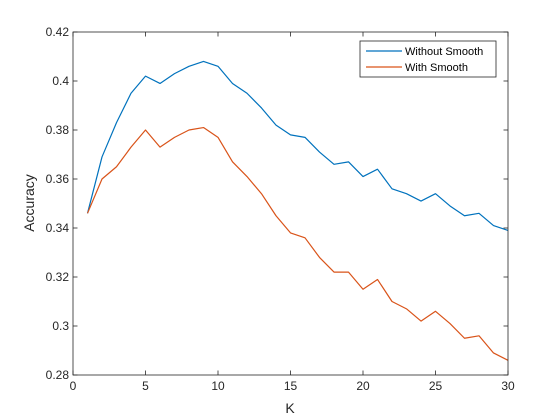 This screenshot has height=420, width=560. What do you see at coordinates (291, 386) in the screenshot?
I see `x-tick-label: 15` at bounding box center [291, 386].